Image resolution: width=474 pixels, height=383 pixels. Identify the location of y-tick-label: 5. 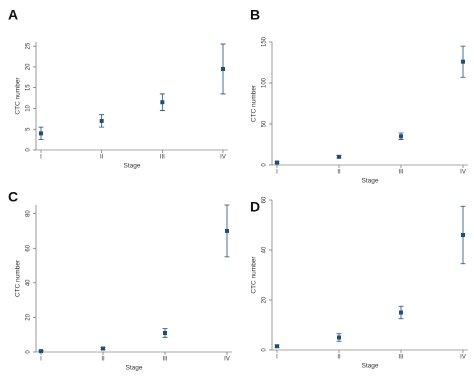
(29, 129).